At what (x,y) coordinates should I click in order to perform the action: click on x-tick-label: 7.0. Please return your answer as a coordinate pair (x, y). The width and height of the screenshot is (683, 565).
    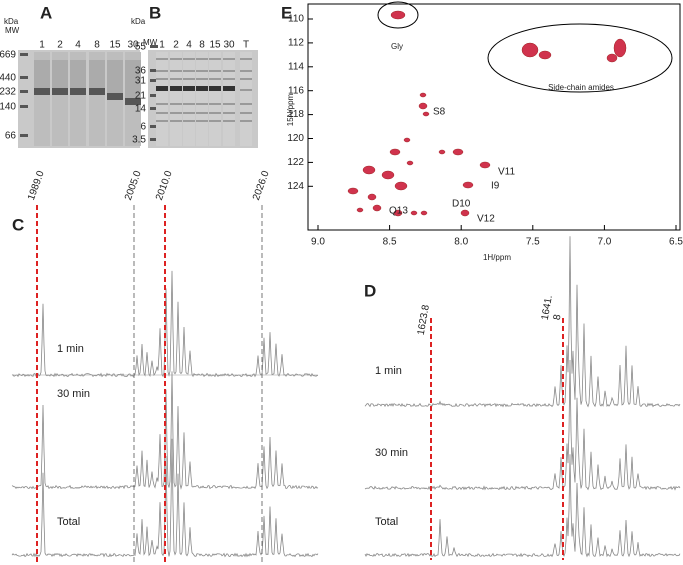
    Looking at the image, I should click on (604, 242).